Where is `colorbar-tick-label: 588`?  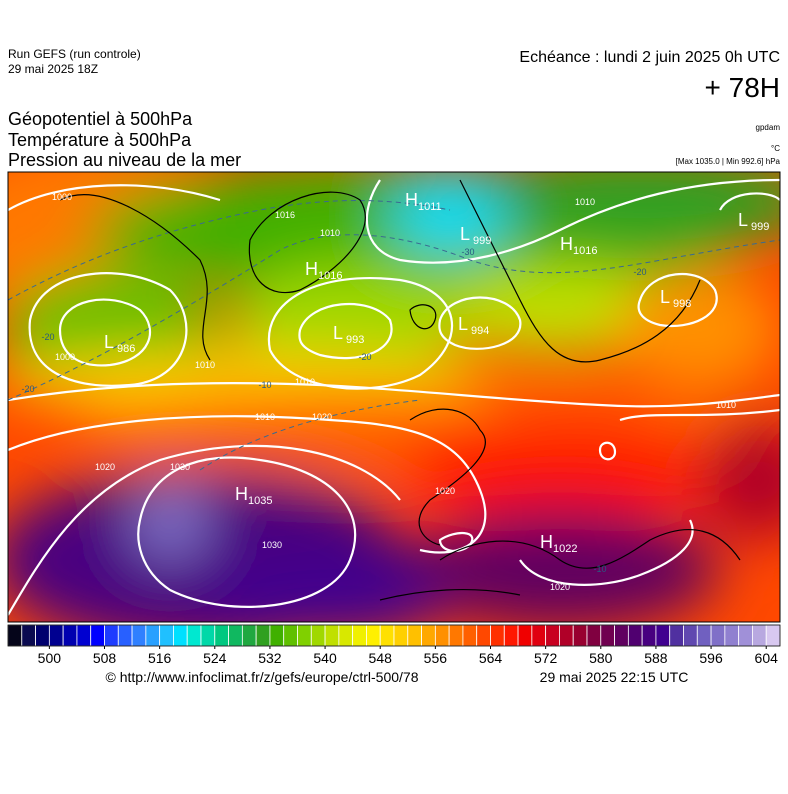 colorbar-tick-label: 588 is located at coordinates (656, 658).